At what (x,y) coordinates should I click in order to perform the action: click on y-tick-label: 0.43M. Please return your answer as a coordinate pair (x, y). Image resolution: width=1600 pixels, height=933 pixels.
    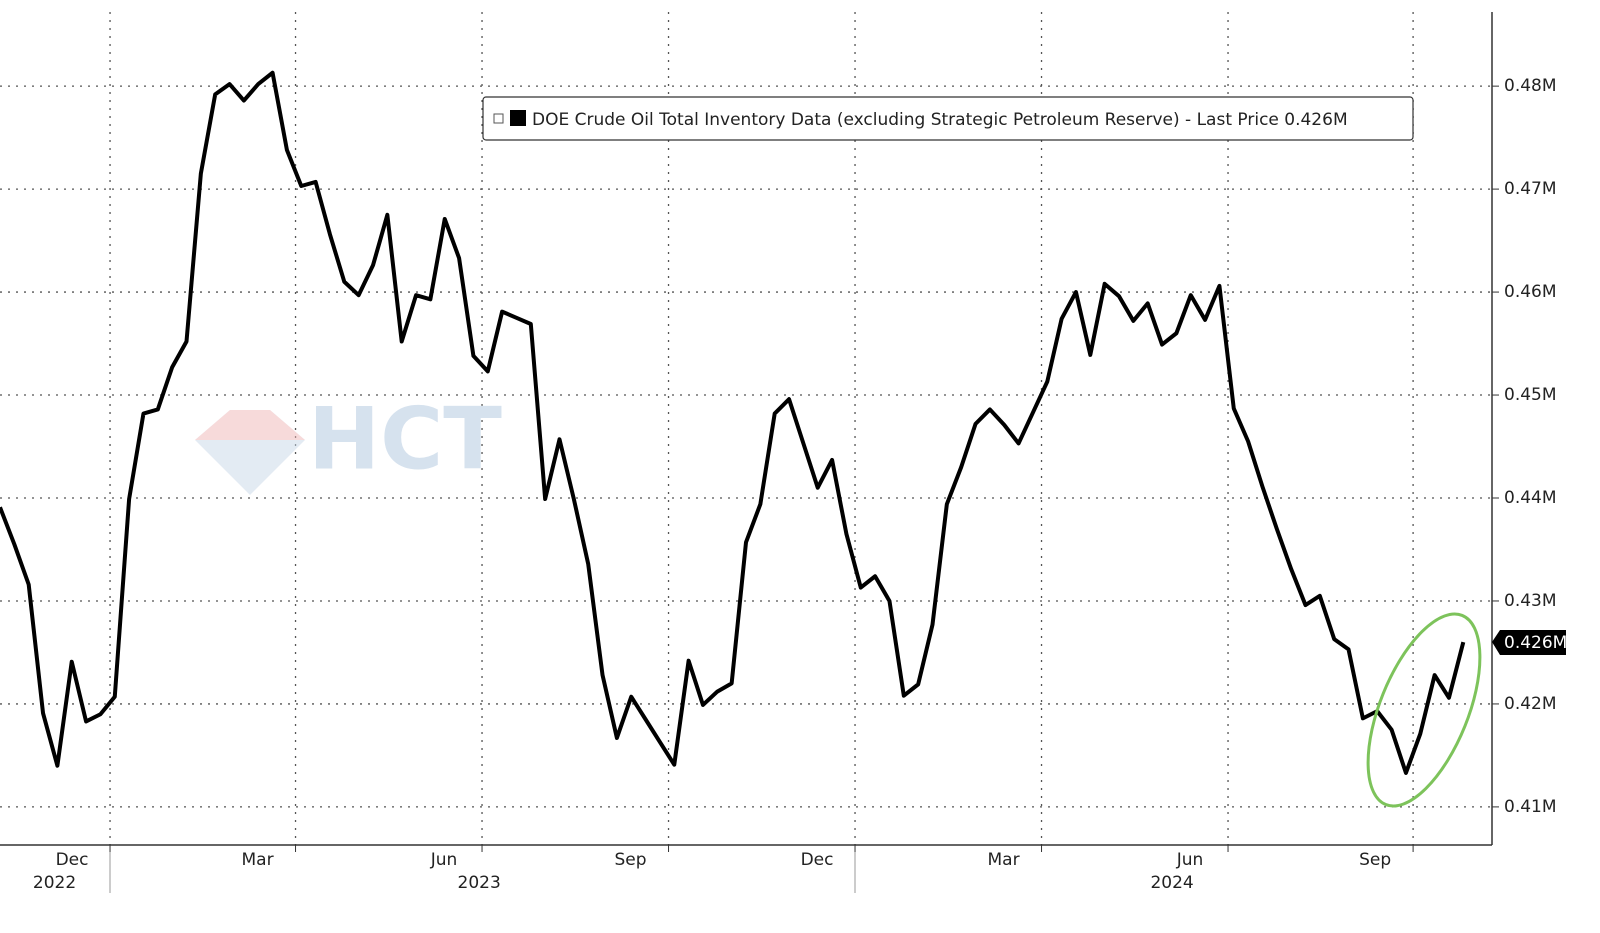
    Looking at the image, I should click on (1530, 601).